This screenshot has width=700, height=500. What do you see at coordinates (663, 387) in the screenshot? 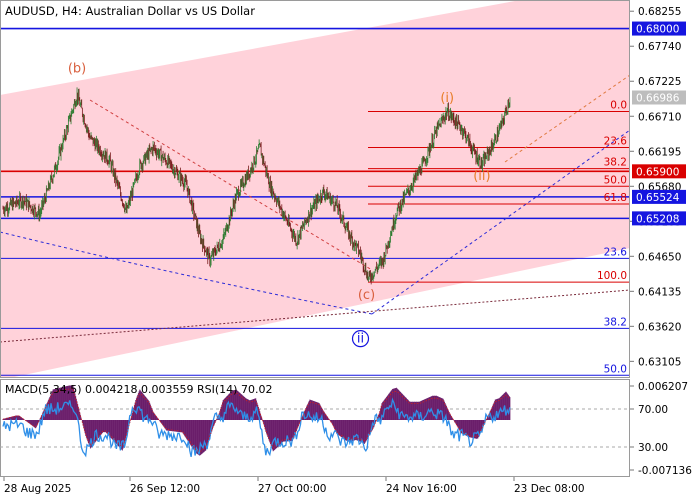
I see `indicator-tick-label: 0.006207` at bounding box center [663, 387].